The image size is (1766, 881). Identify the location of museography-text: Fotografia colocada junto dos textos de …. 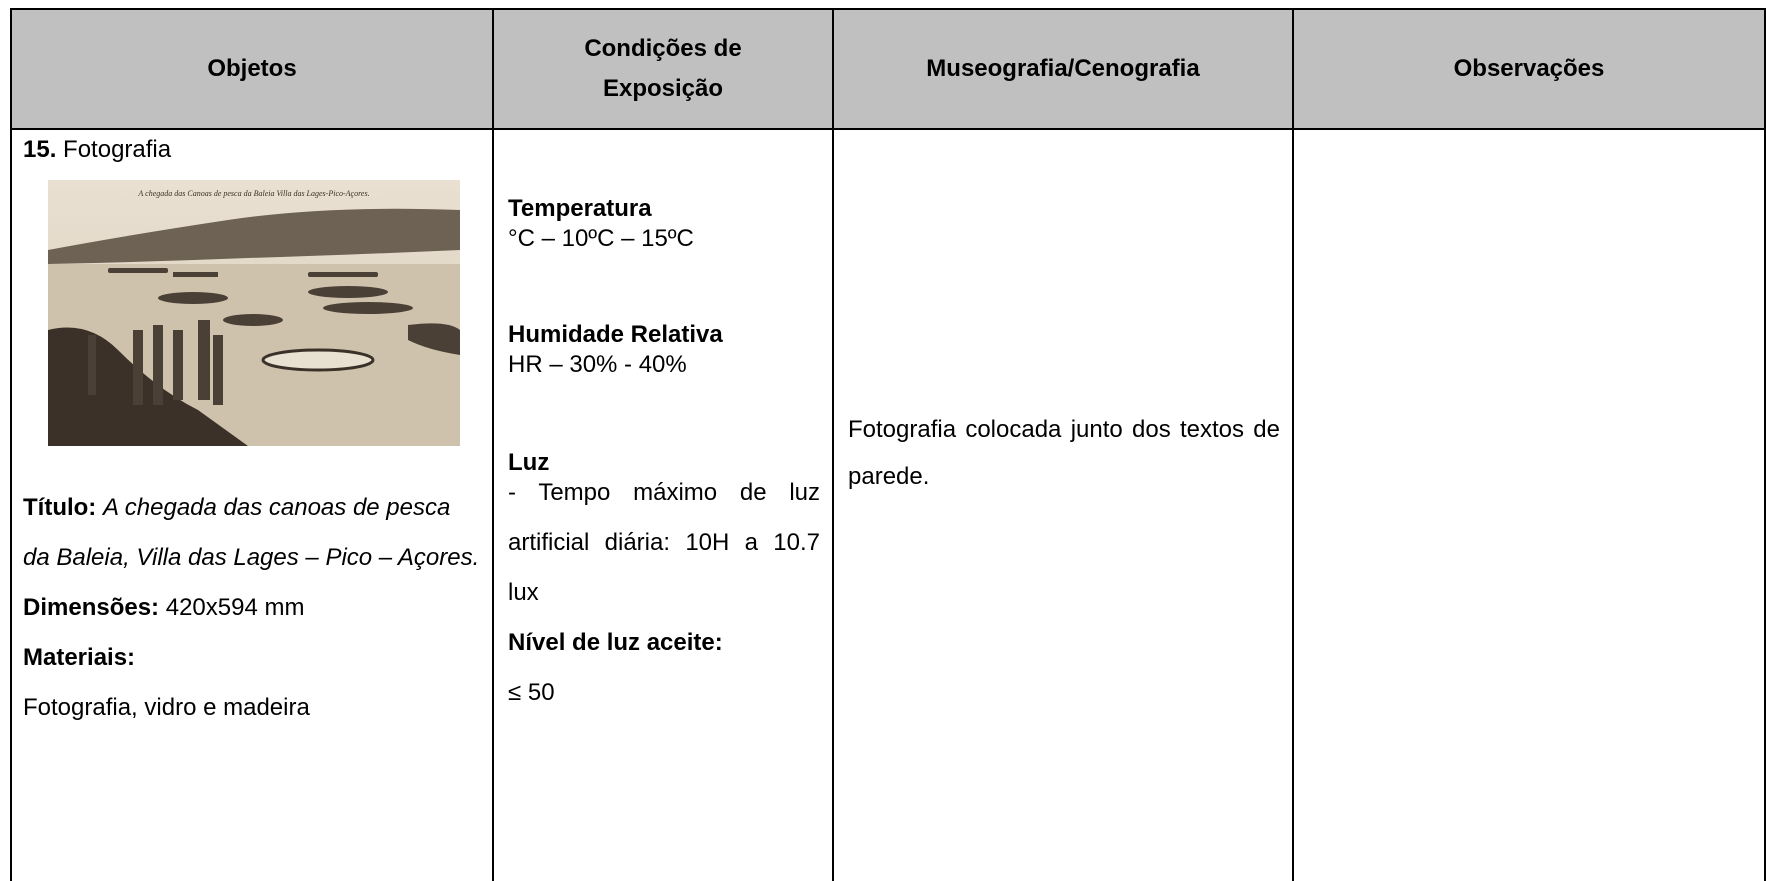
(1064, 453).